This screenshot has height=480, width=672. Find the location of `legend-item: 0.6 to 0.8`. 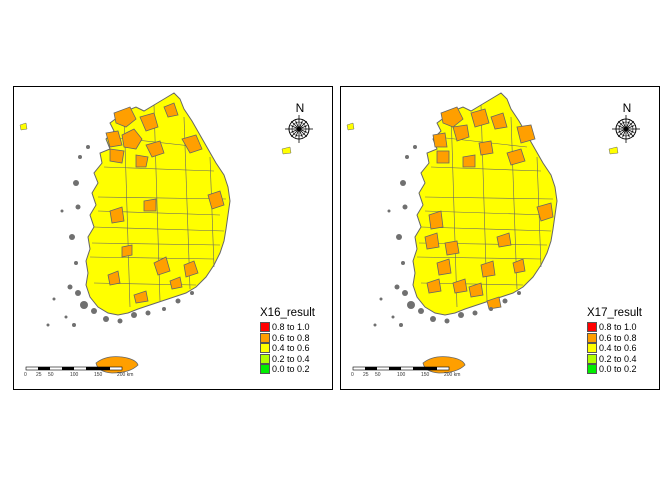

legend-item: 0.6 to 0.8 is located at coordinates (295, 338).